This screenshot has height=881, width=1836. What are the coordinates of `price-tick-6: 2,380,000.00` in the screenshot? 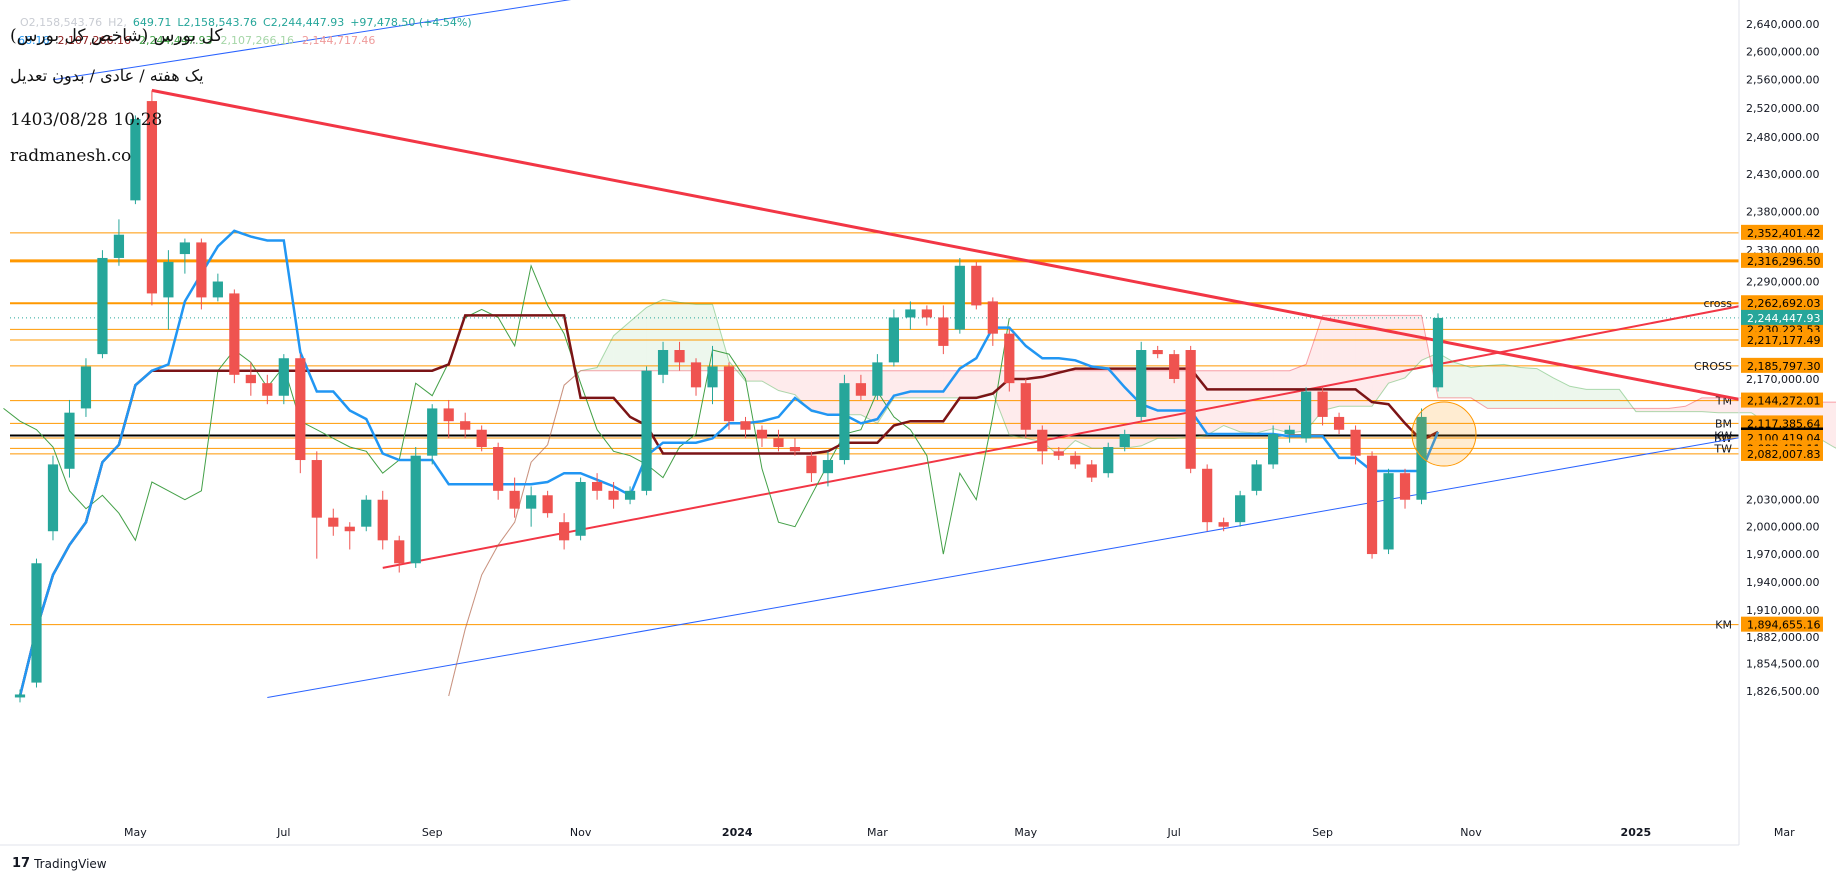 It's located at (1782, 212).